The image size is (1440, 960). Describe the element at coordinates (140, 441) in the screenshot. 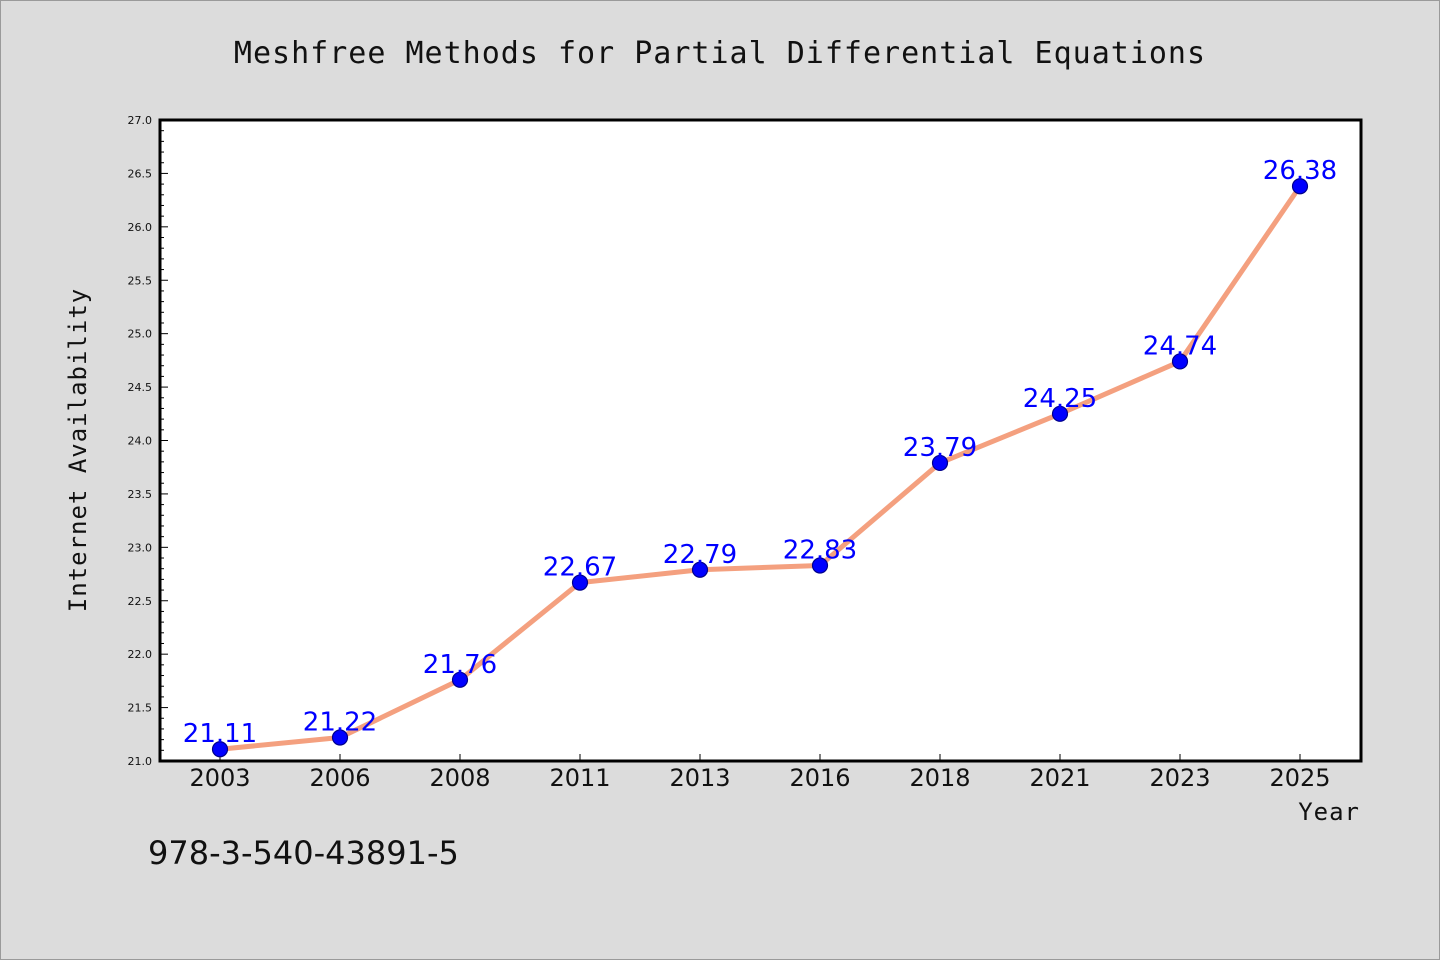

I see `y-tick-label: 24.0` at that location.